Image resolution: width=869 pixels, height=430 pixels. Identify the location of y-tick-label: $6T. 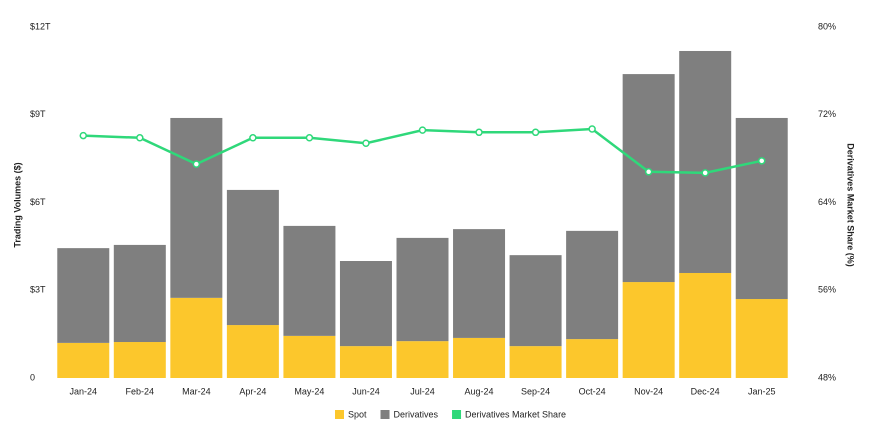
(38, 202).